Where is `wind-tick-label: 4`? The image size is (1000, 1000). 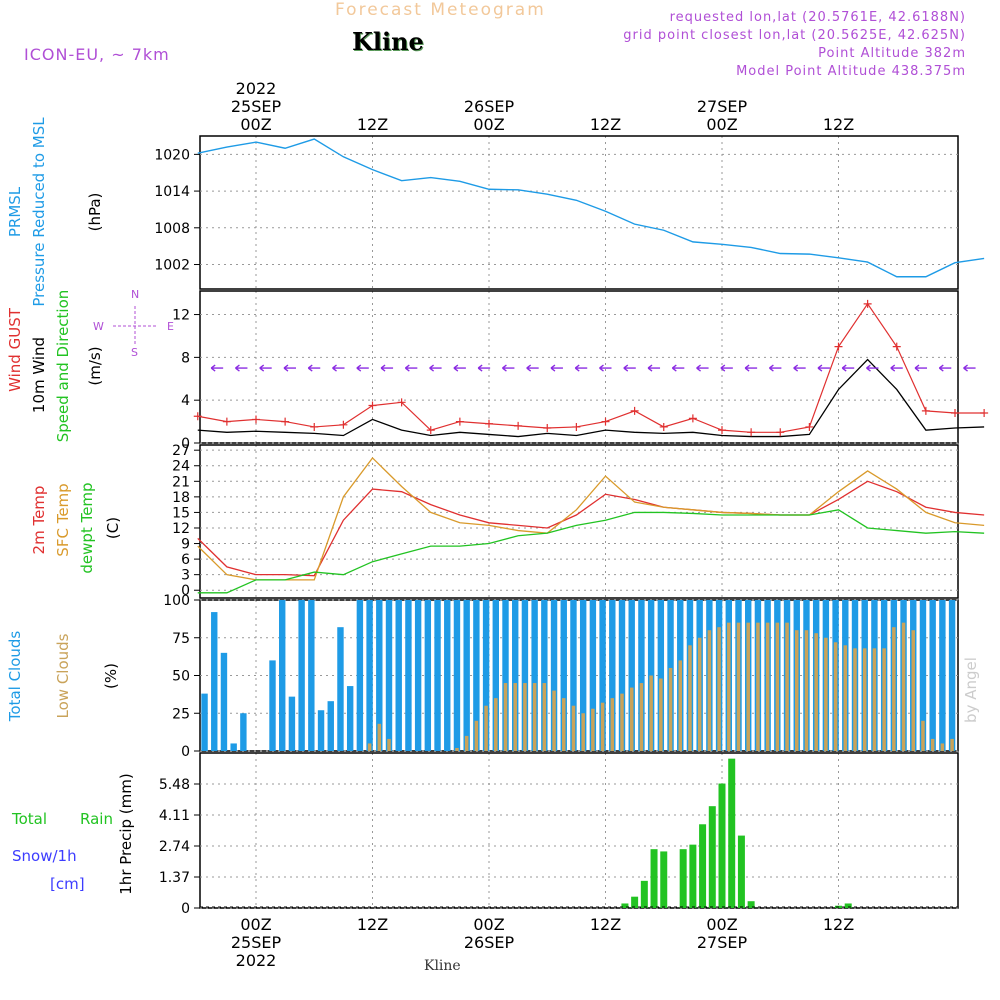
wind-tick-label: 4 is located at coordinates (185, 401).